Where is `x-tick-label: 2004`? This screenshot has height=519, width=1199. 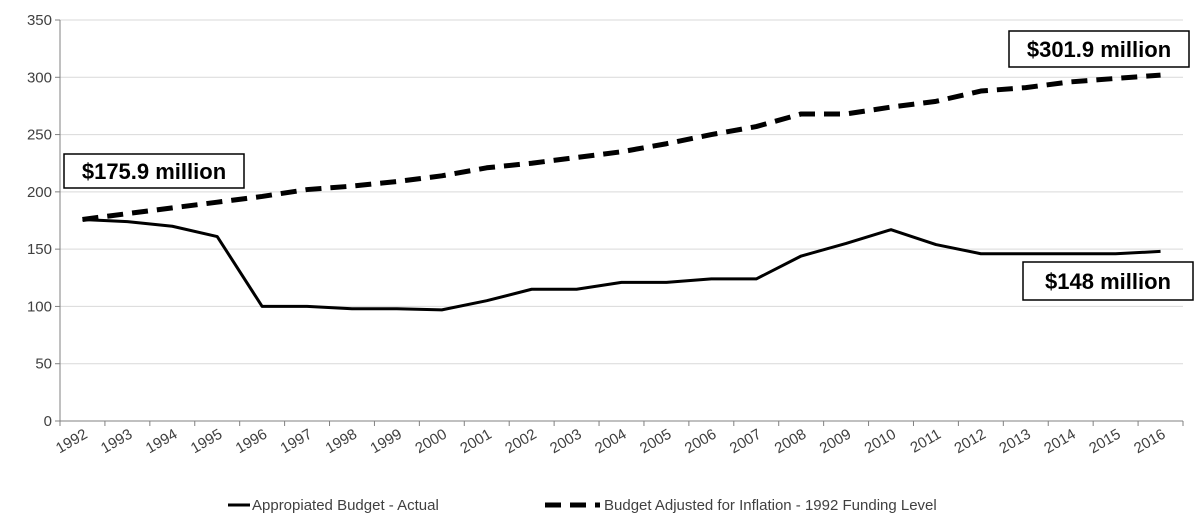
x-tick-label: 2004 is located at coordinates (610, 441).